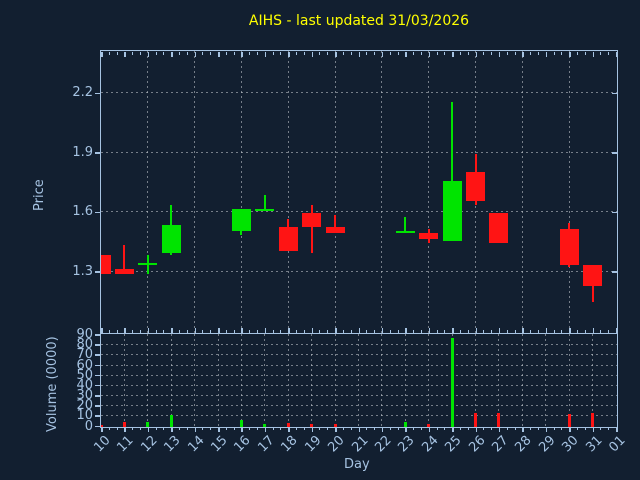 Image resolution: width=640 pixels, height=480 pixels. Describe the element at coordinates (84, 416) in the screenshot. I see `volume-tick-label-10: 10` at that location.